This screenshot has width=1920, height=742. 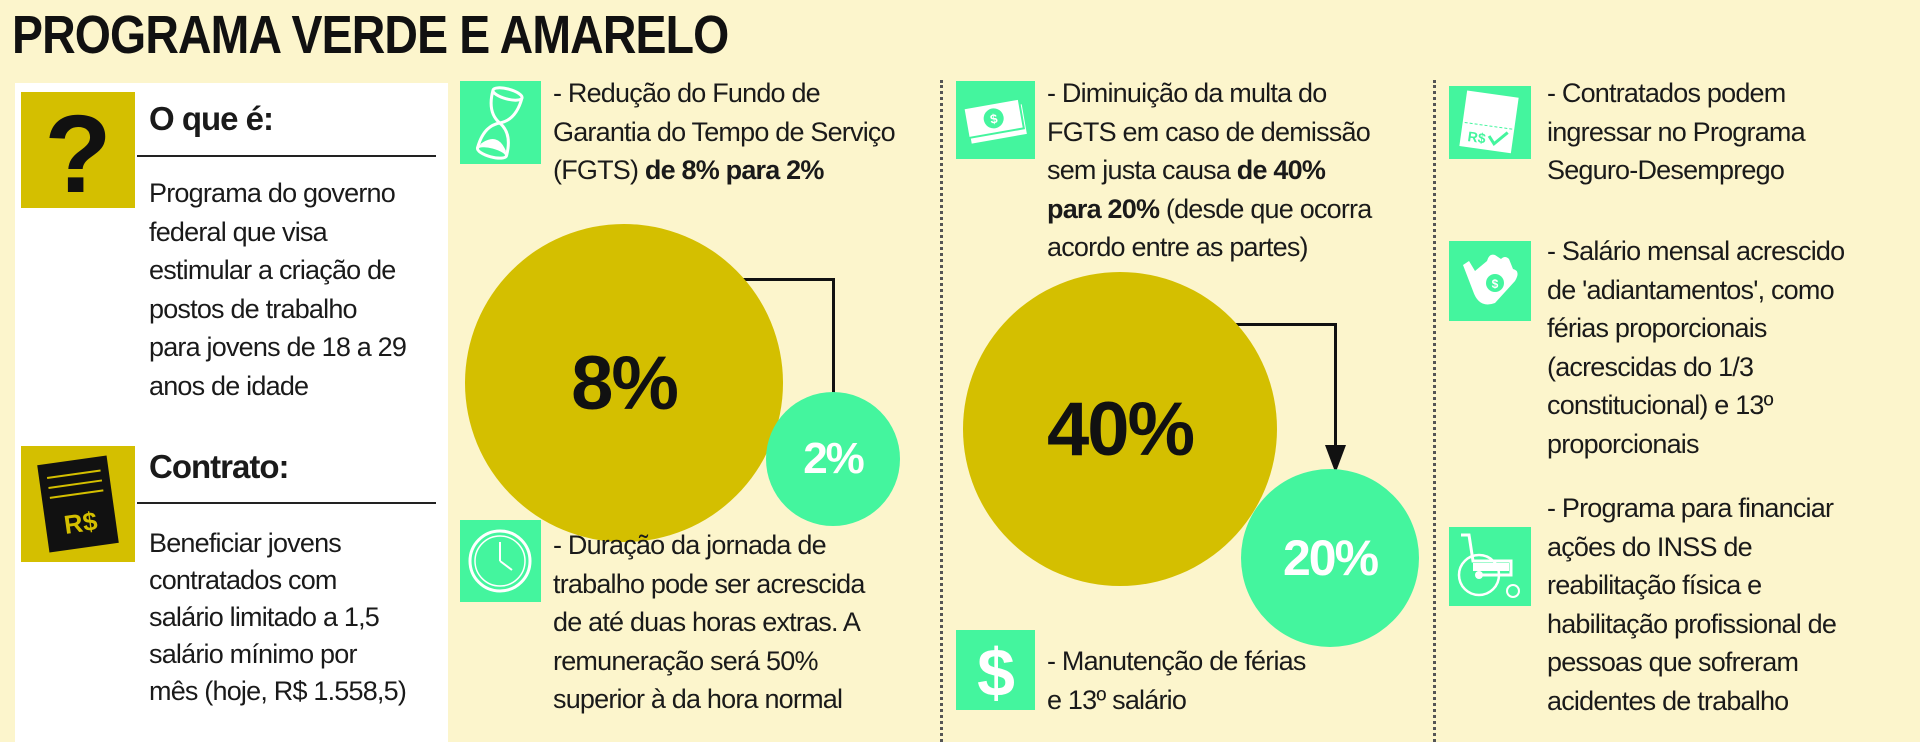 What do you see at coordinates (690, 545) in the screenshot?
I see `text-line: - Duração da jornada de` at bounding box center [690, 545].